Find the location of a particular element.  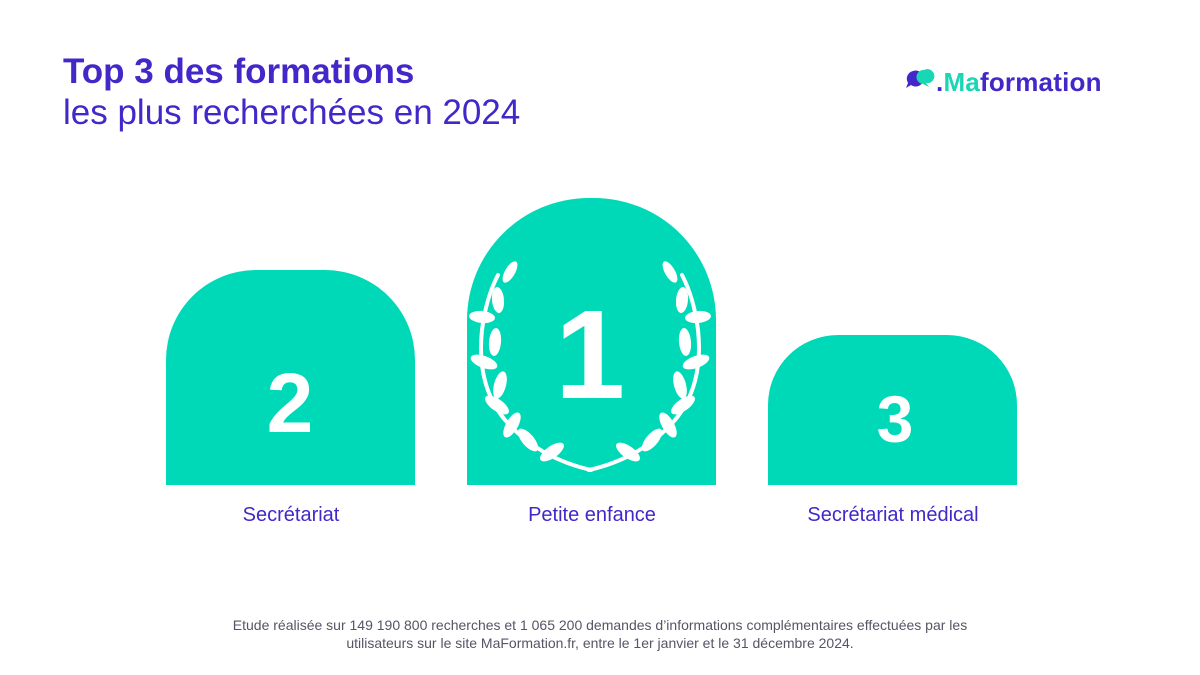

brand-wordmark: .Maformation is located at coordinates (1019, 82).